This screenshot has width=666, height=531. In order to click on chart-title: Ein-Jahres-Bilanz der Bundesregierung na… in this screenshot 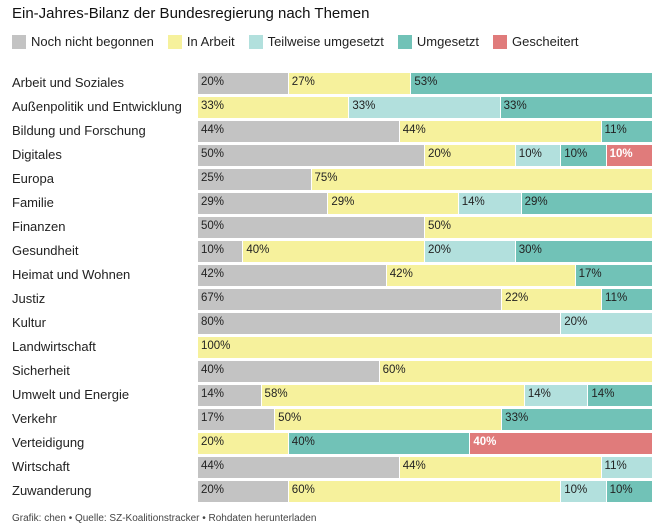, I will do `click(191, 13)`.